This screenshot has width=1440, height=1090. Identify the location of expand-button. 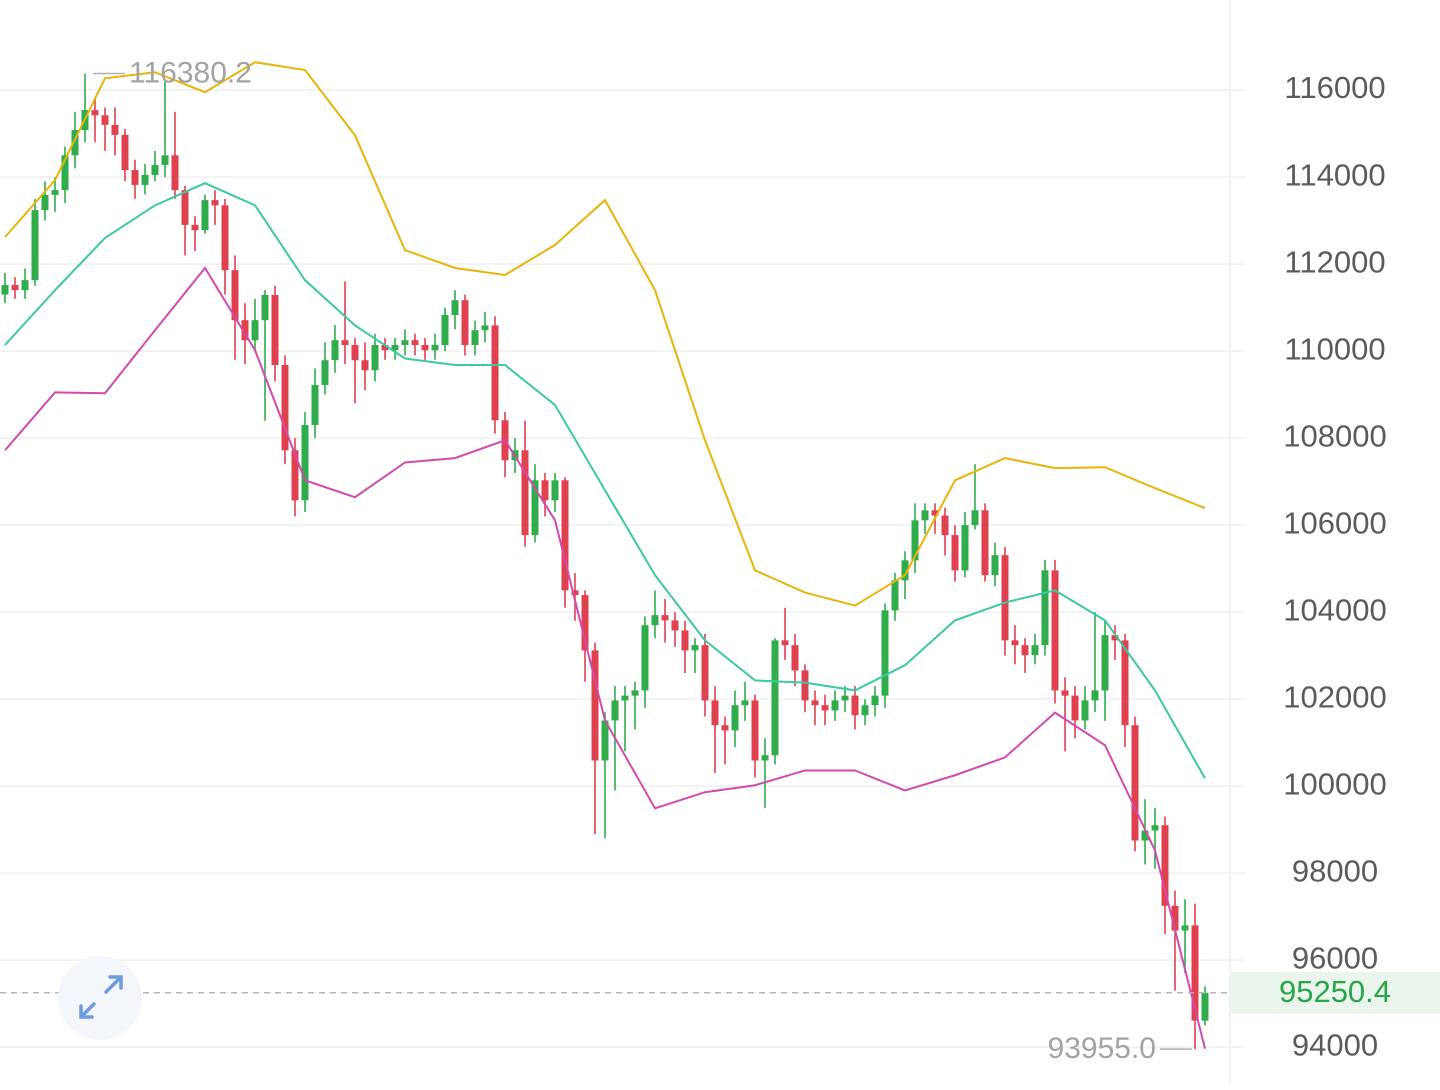
(100, 998).